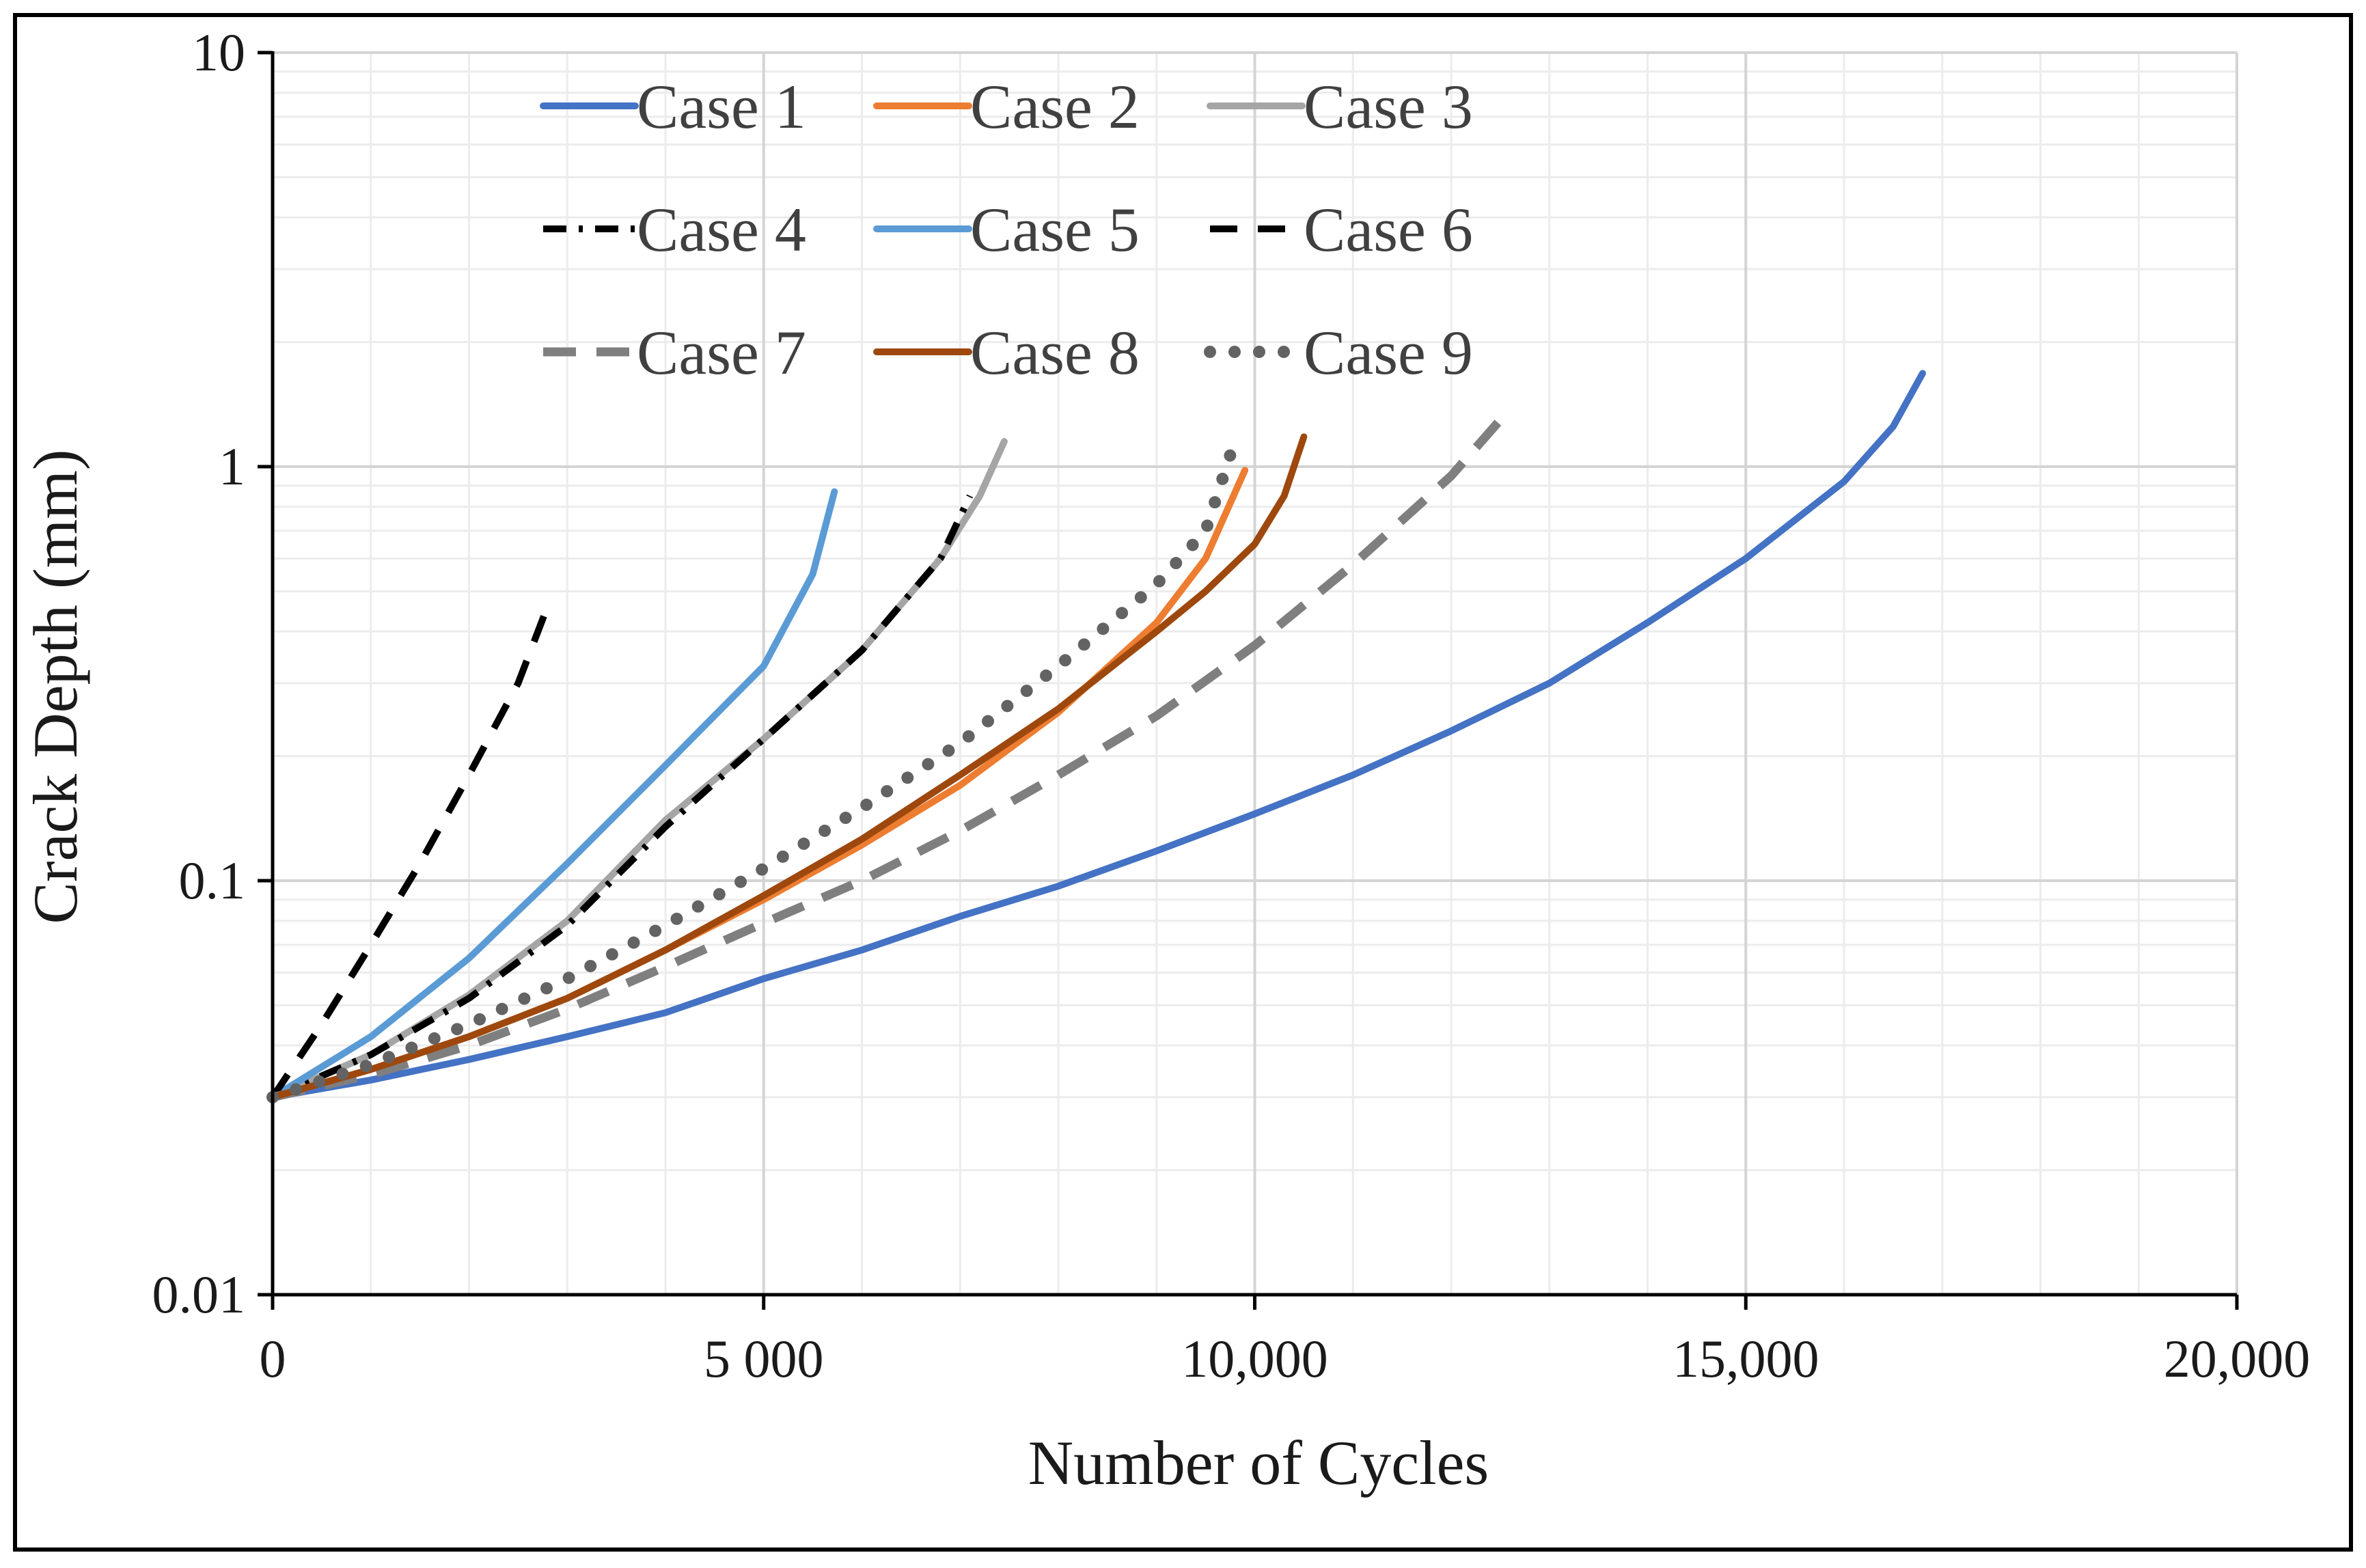  What do you see at coordinates (721, 230) in the screenshot?
I see `legend-label-case-4: Case 4` at bounding box center [721, 230].